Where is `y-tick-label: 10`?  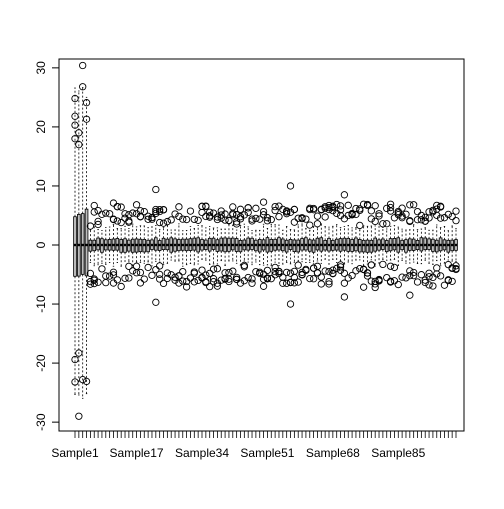 y-tick-label: 10 is located at coordinates (41, 186).